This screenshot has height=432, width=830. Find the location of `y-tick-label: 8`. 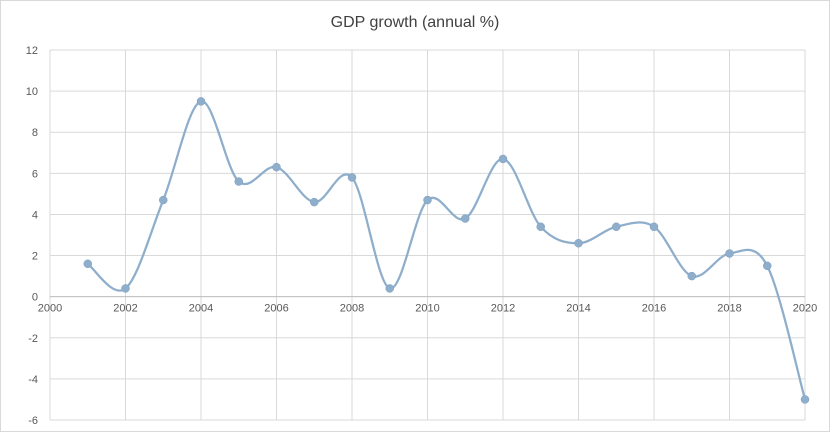

y-tick-label: 8 is located at coordinates (35, 133).